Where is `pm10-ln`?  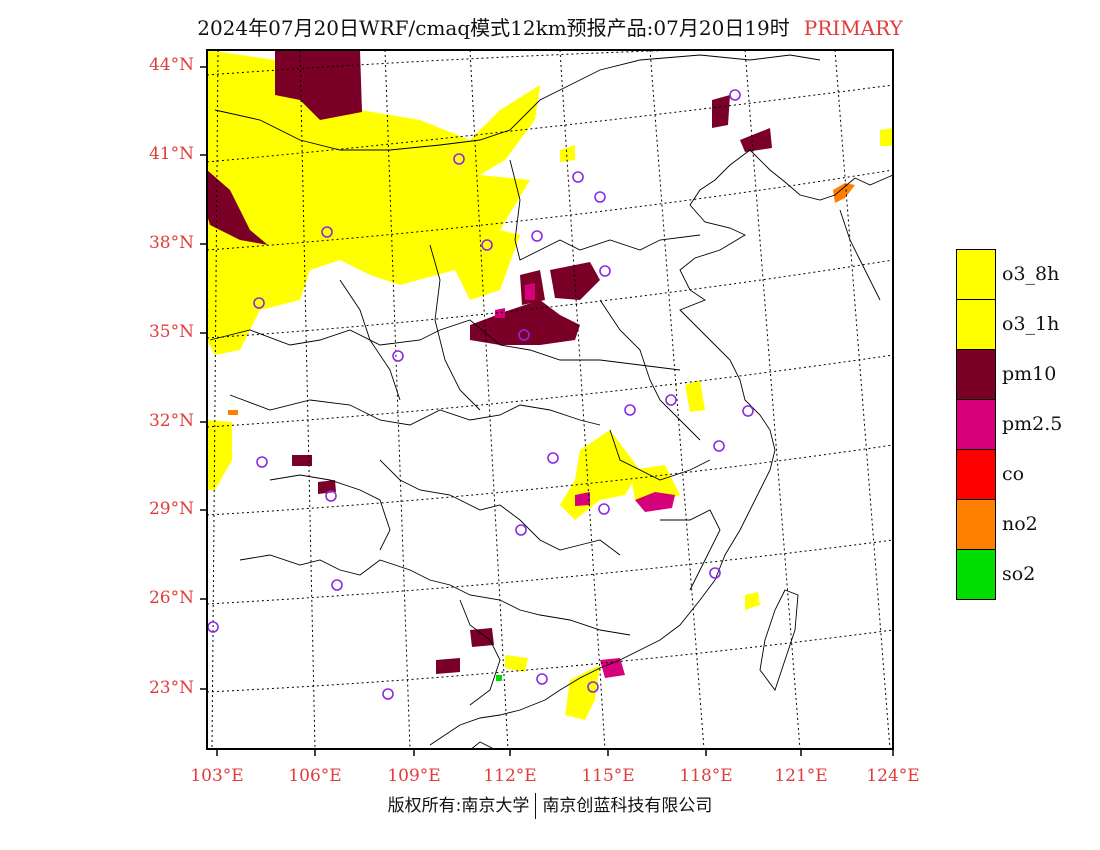 pm10-ln is located at coordinates (756, 140).